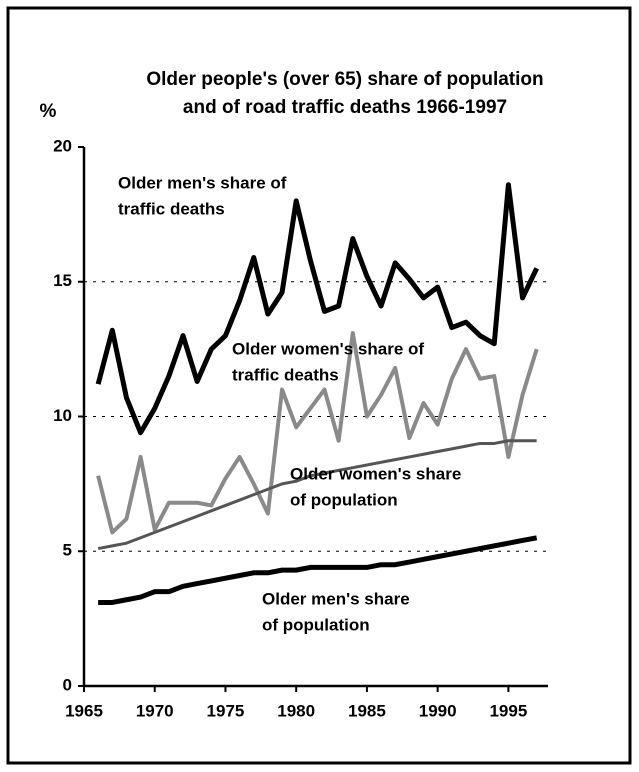 This screenshot has height=772, width=639. I want to click on x-tick-label: 1980, so click(296, 710).